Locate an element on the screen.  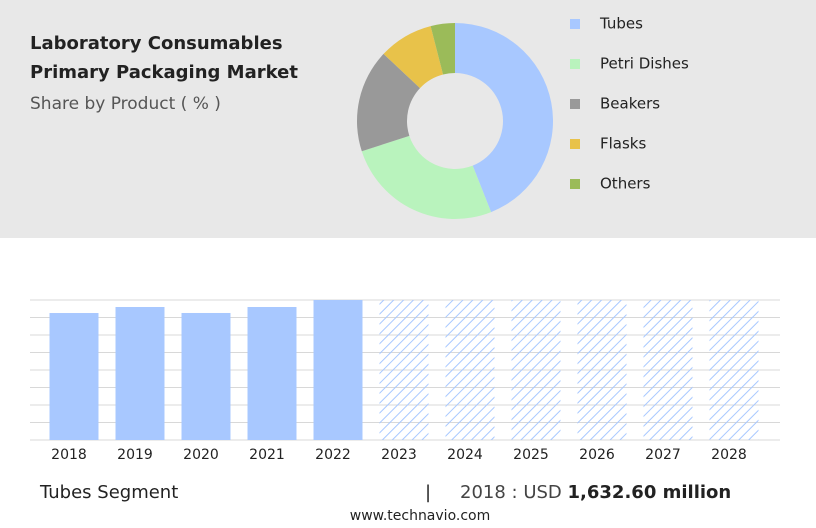
source: www.technavio.com is located at coordinates (420, 516).